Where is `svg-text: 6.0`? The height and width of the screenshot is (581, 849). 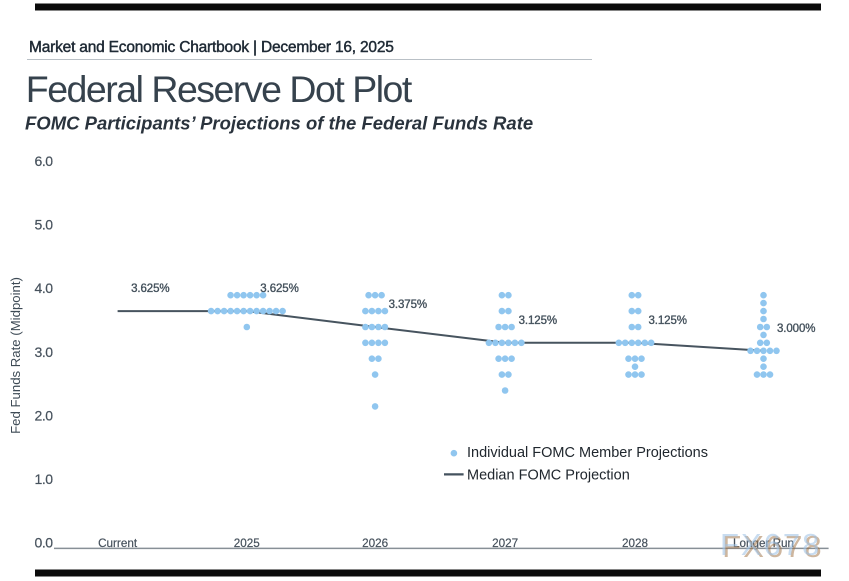 svg-text: 6.0 is located at coordinates (44, 161).